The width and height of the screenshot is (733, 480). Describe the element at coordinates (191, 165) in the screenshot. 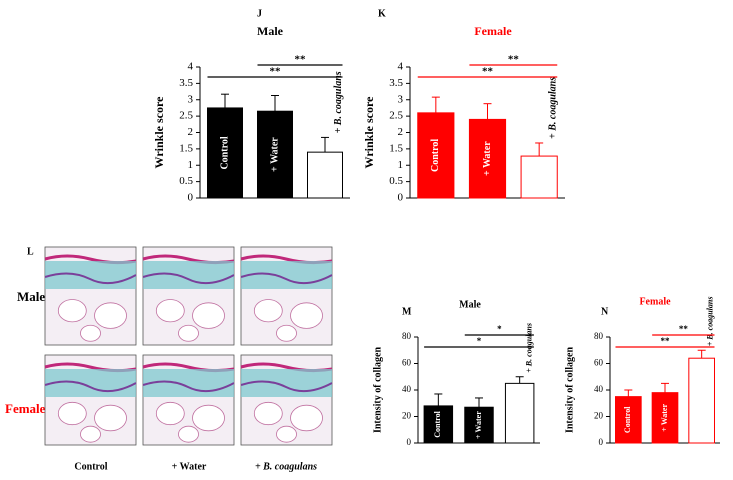

I see `y-tick-label: 1` at that location.